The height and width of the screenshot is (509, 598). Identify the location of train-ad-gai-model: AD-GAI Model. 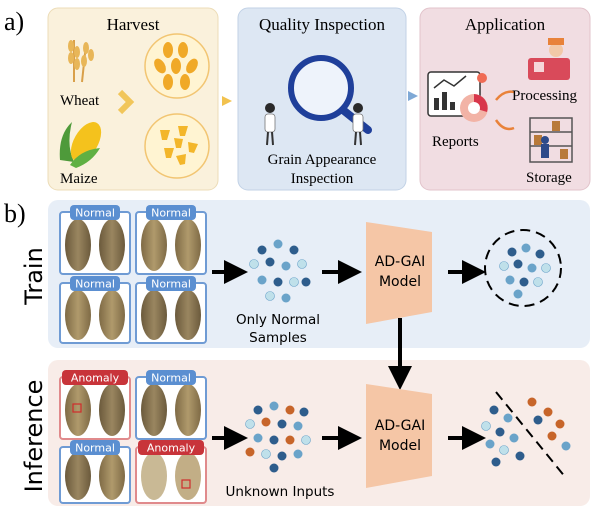
(399, 273).